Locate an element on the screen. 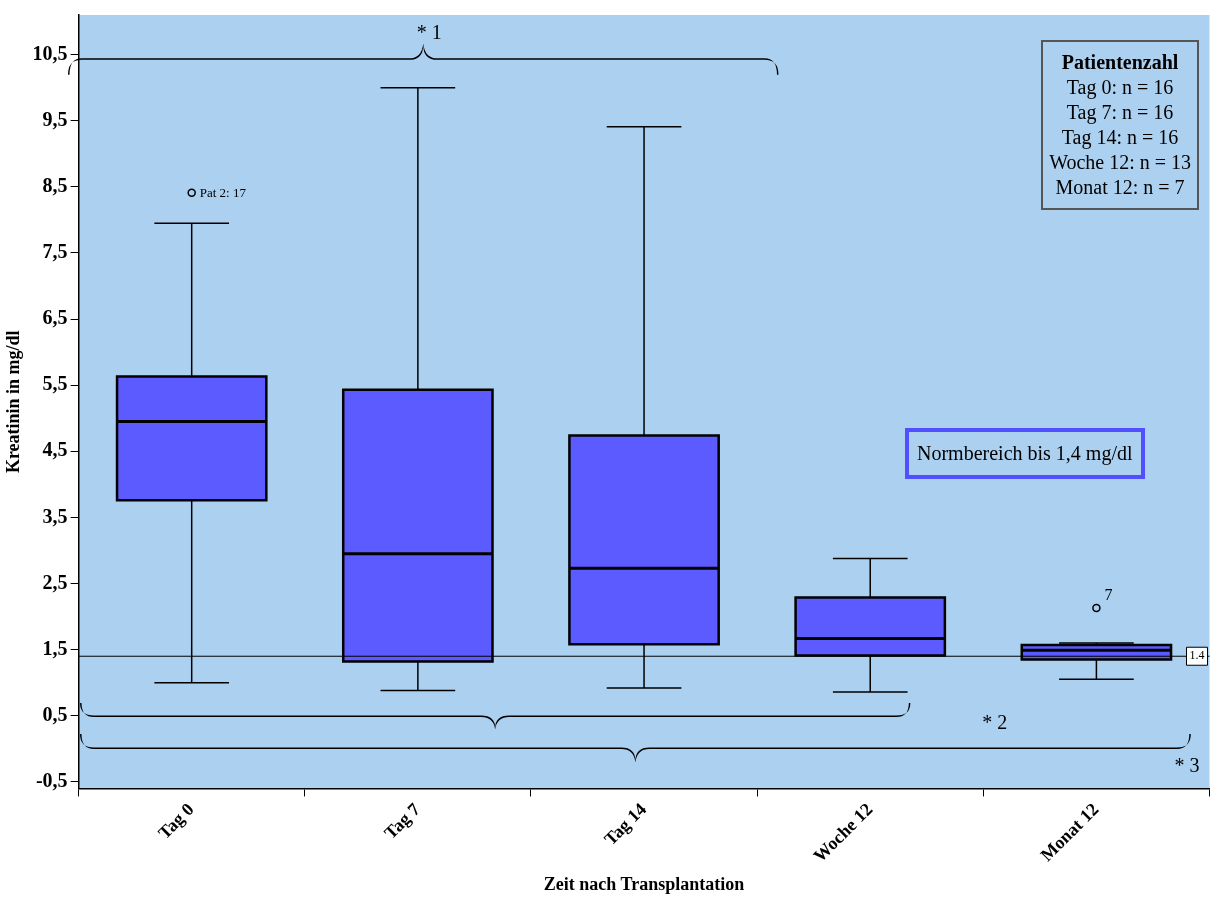  annotation: Tag 14: n = 16 is located at coordinates (1120, 137).